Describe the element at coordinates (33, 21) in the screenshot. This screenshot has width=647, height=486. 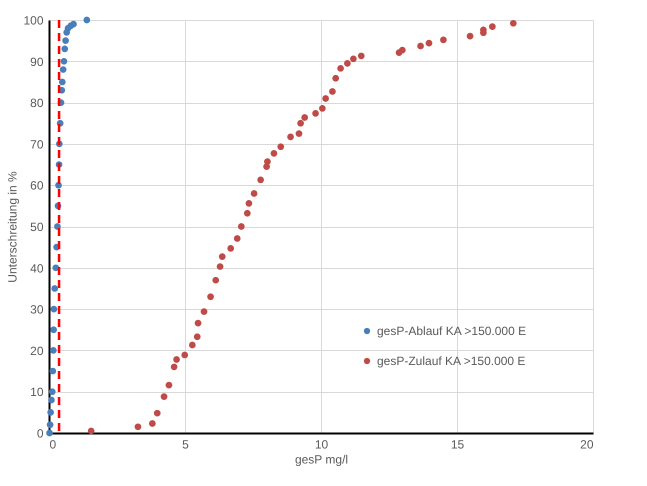
I see `y-tick-label: 100` at that location.